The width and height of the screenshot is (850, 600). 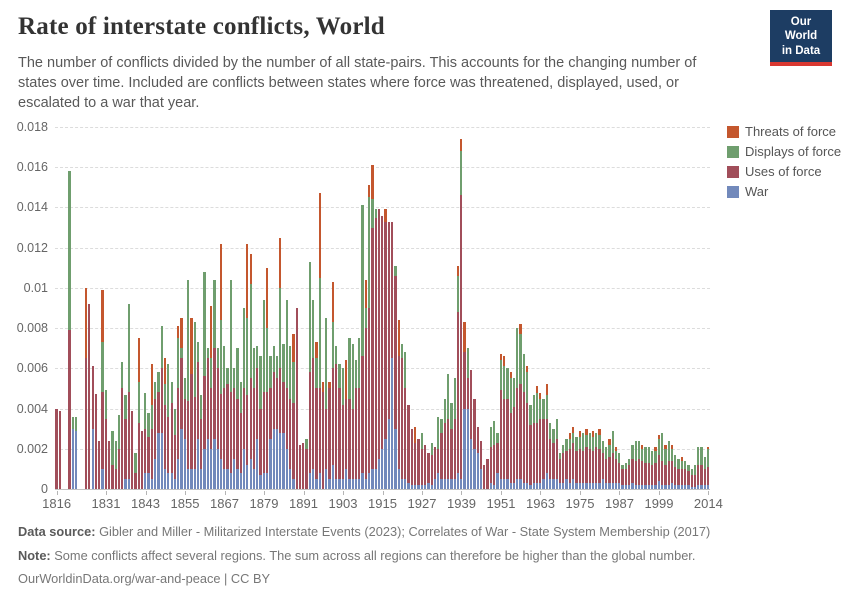 What do you see at coordinates (649, 467) in the screenshot?
I see `bar-year-1996` at bounding box center [649, 467].